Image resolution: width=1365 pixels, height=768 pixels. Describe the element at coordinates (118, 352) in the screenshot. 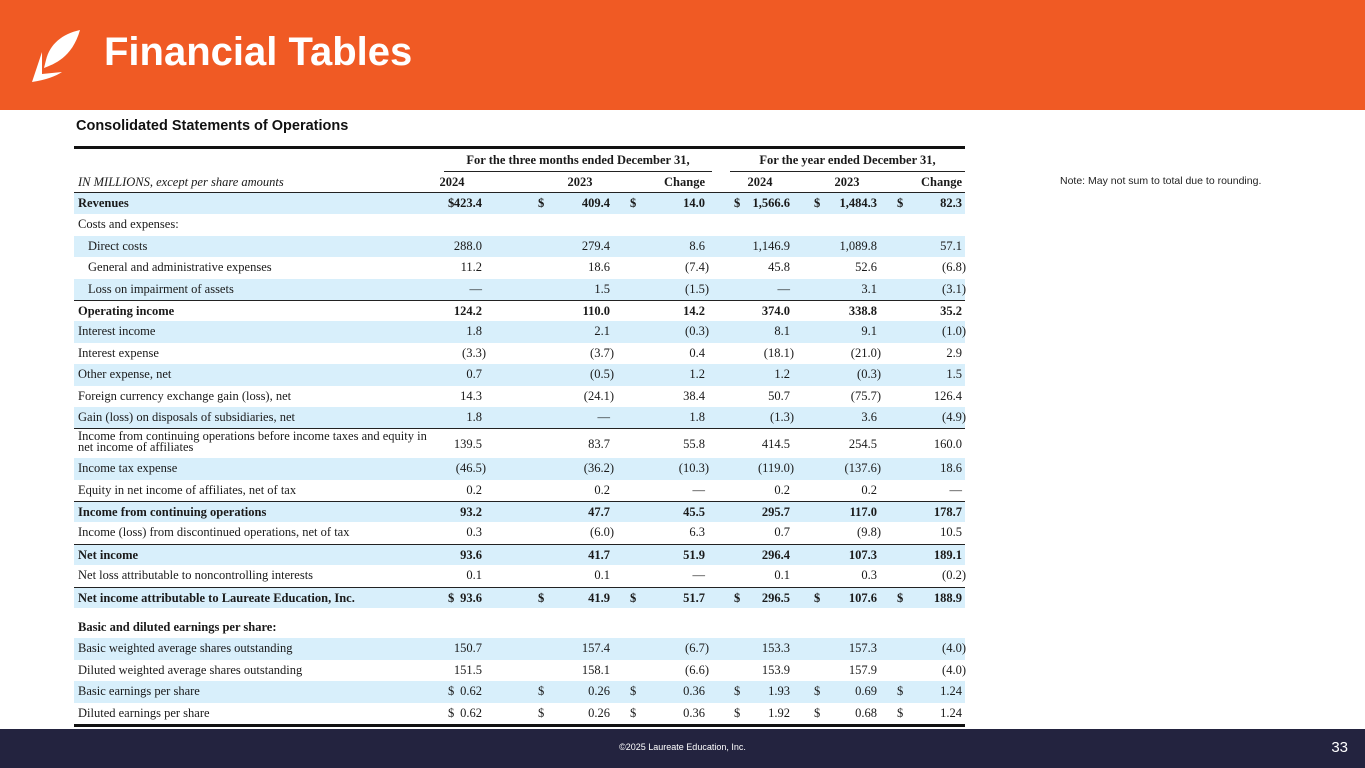

I see `row-label: Interest expense` at that location.